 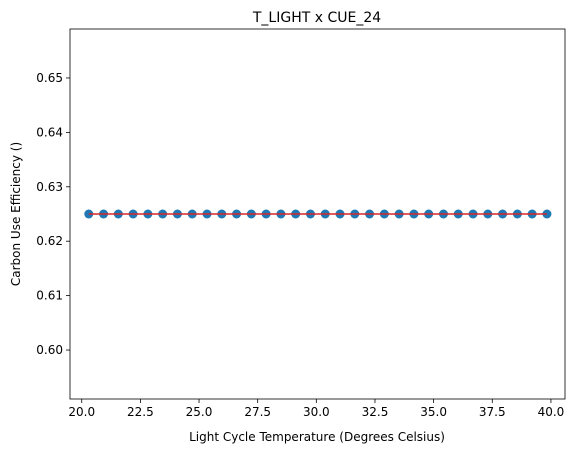 What do you see at coordinates (49, 187) in the screenshot?
I see `y-tick-label: 0.63` at bounding box center [49, 187].